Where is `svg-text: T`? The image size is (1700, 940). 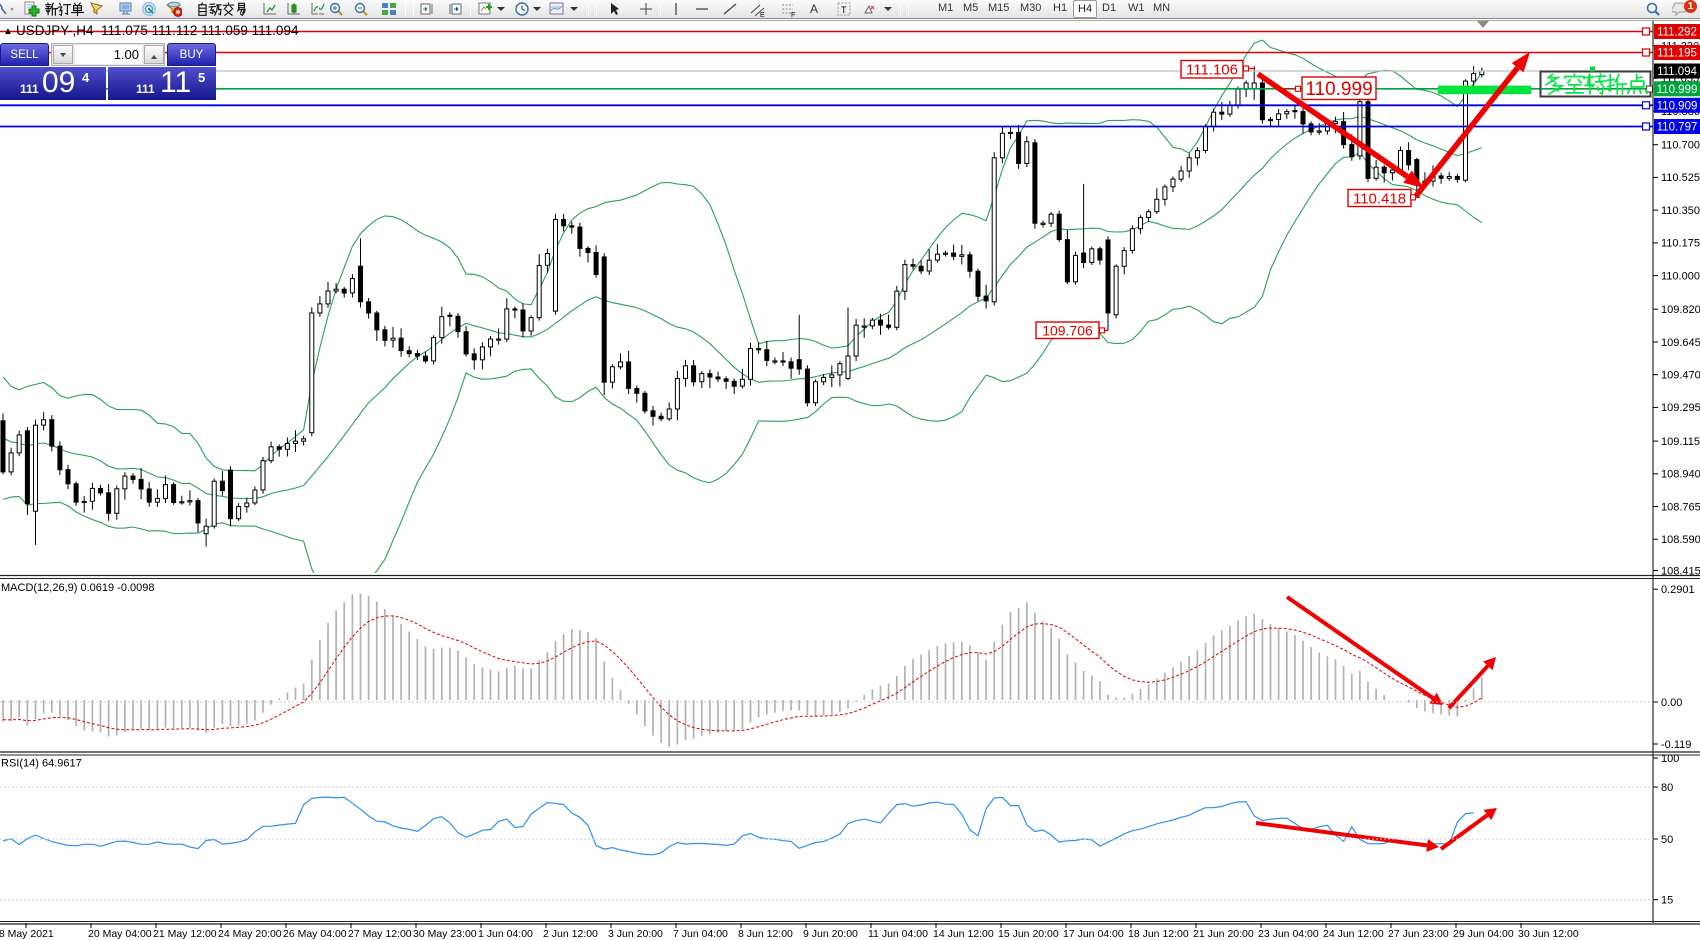 svg-text: T is located at coordinates (844, 10).